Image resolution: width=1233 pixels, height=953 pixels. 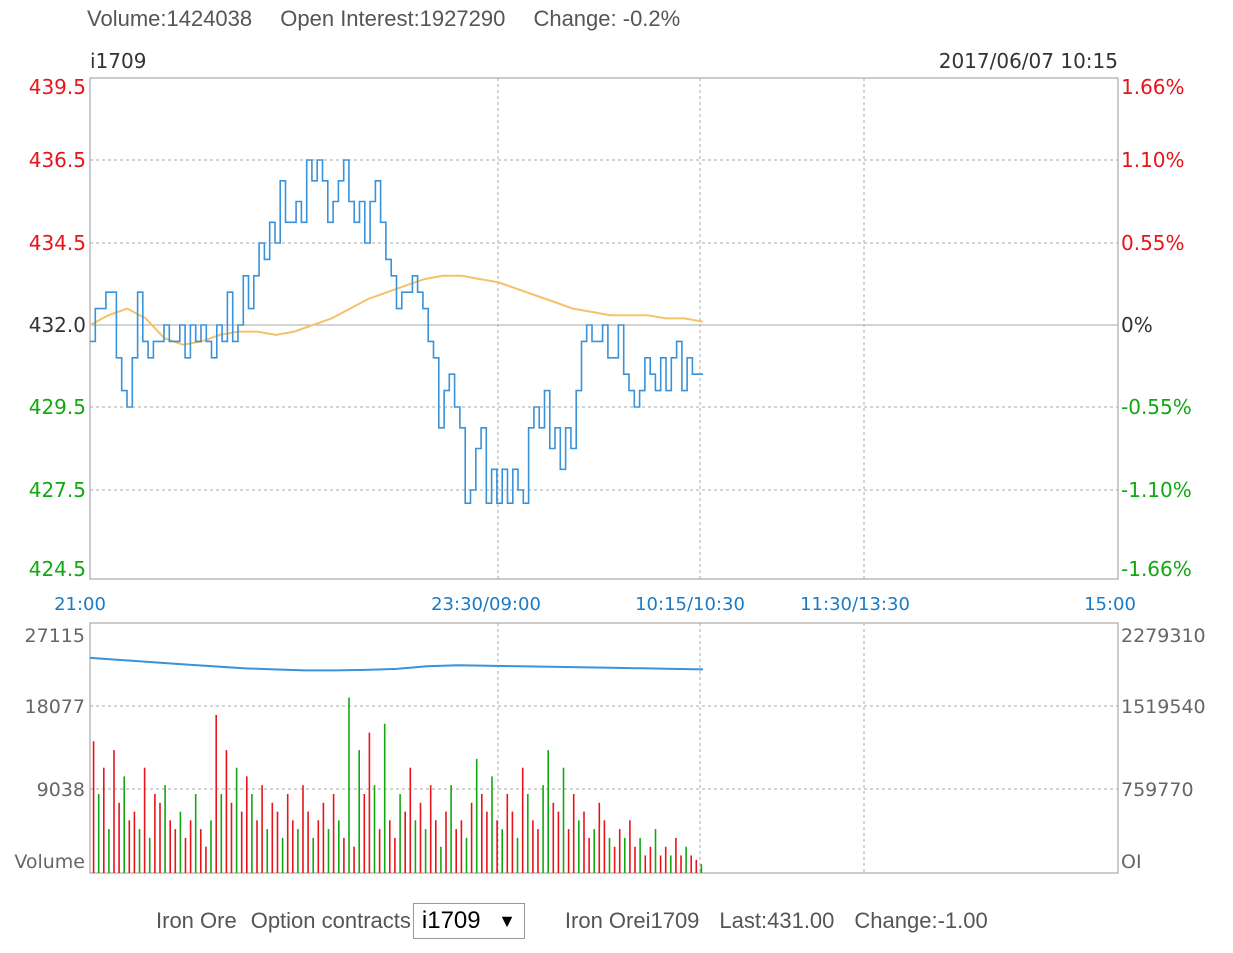 What do you see at coordinates (55, 707) in the screenshot?
I see `volume-tick-label: 18077` at bounding box center [55, 707].